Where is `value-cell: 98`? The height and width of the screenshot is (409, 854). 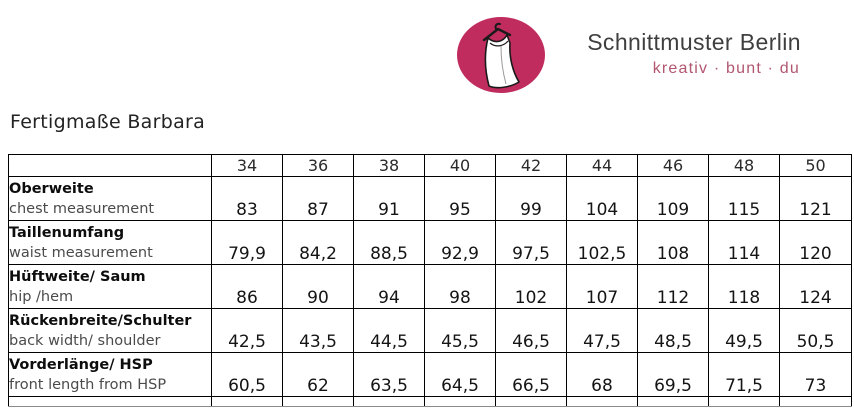 value-cell: 98 is located at coordinates (460, 286).